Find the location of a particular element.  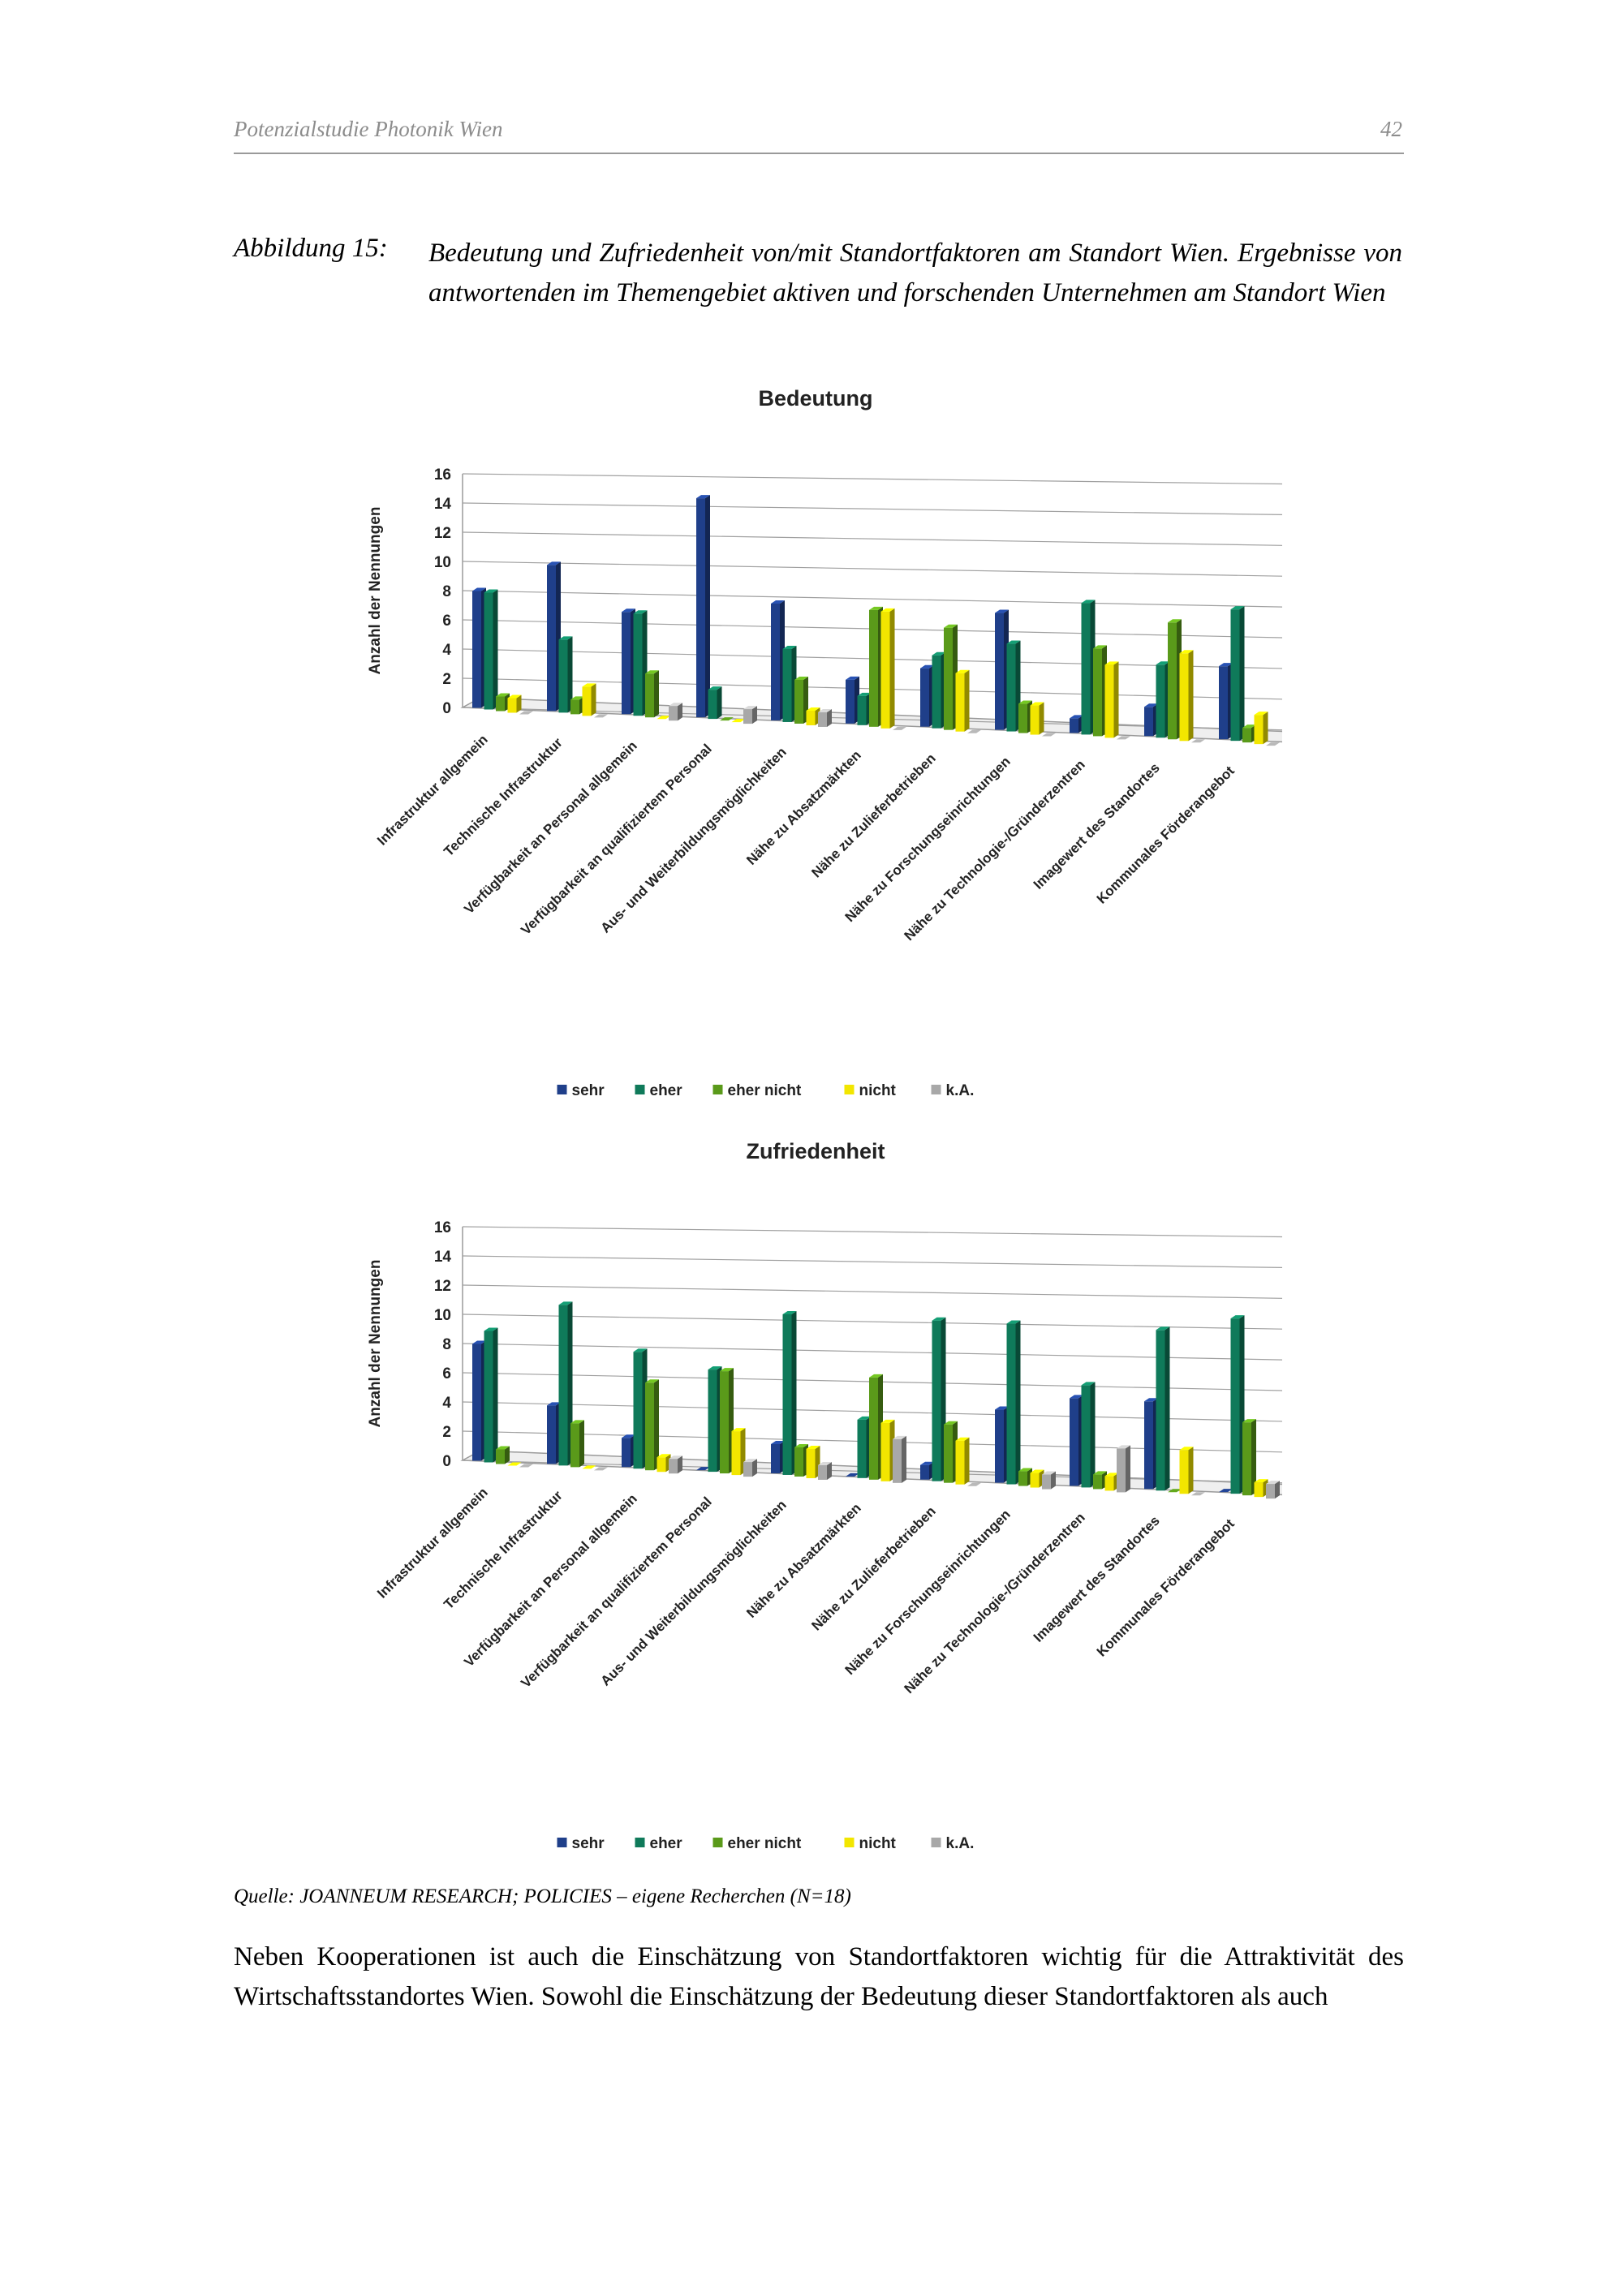

y-tick-label: 2 is located at coordinates (446, 1432).